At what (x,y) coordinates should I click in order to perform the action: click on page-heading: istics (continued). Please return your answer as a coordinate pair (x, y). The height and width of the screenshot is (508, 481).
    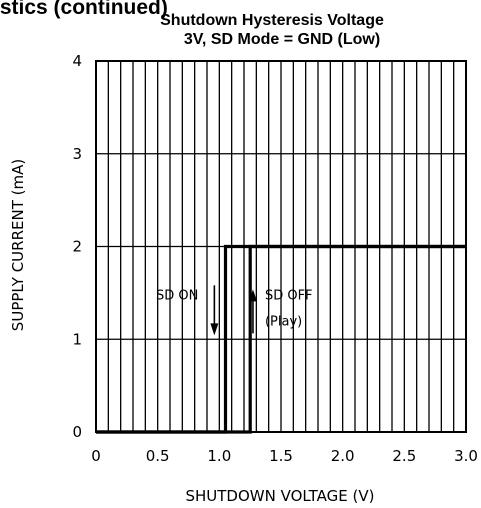
    Looking at the image, I should click on (84, 9).